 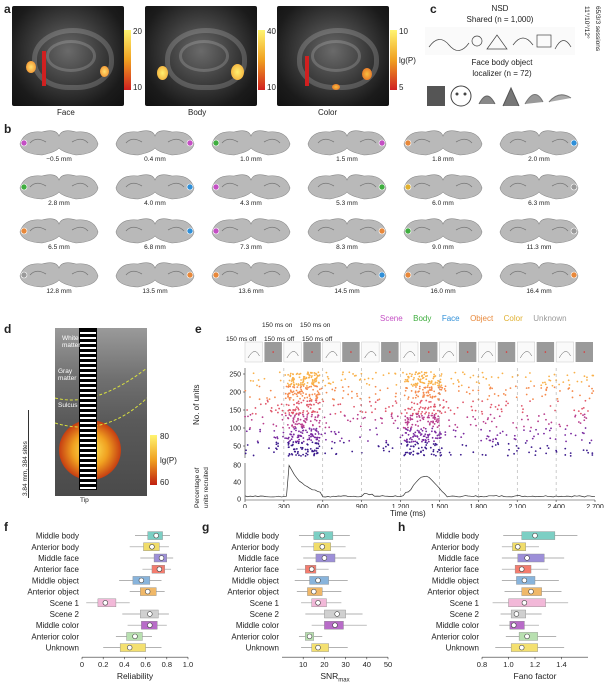 I want to click on panel-label-f: f, so click(x=6, y=527).